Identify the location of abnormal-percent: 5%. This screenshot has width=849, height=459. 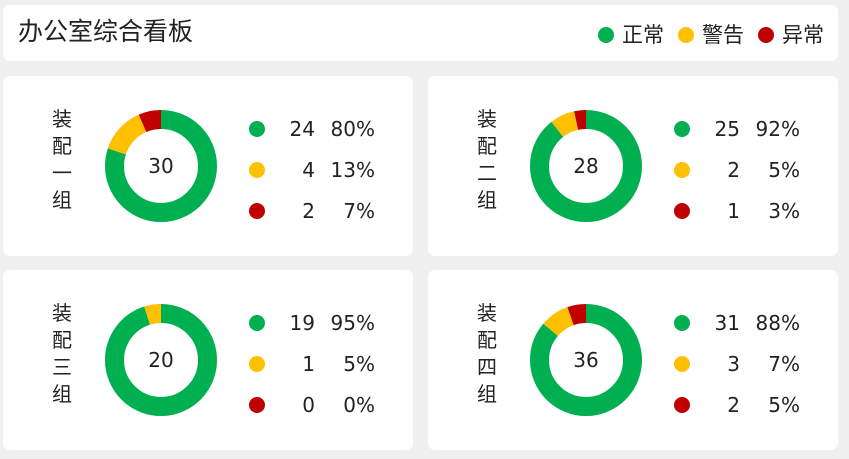
(784, 405).